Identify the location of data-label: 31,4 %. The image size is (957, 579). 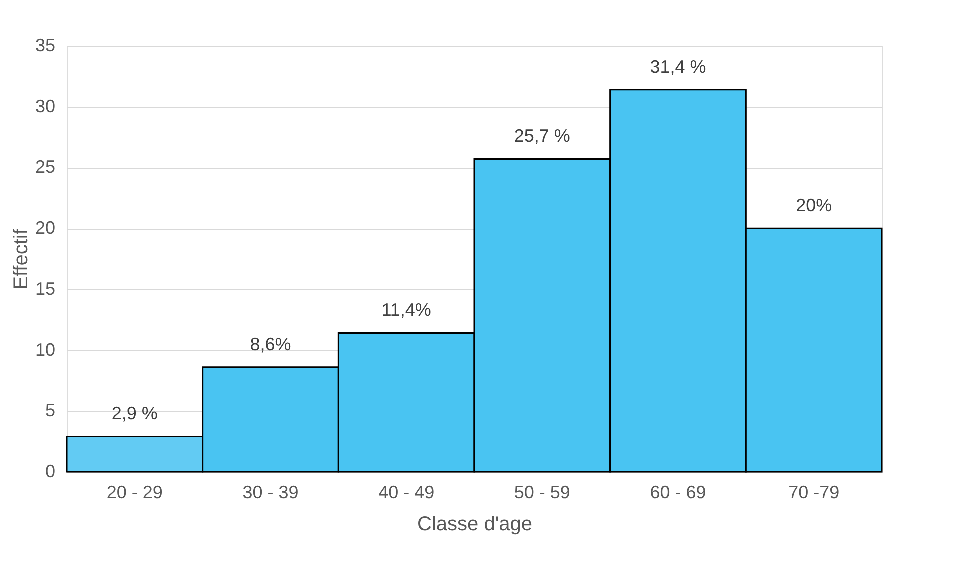
(678, 66).